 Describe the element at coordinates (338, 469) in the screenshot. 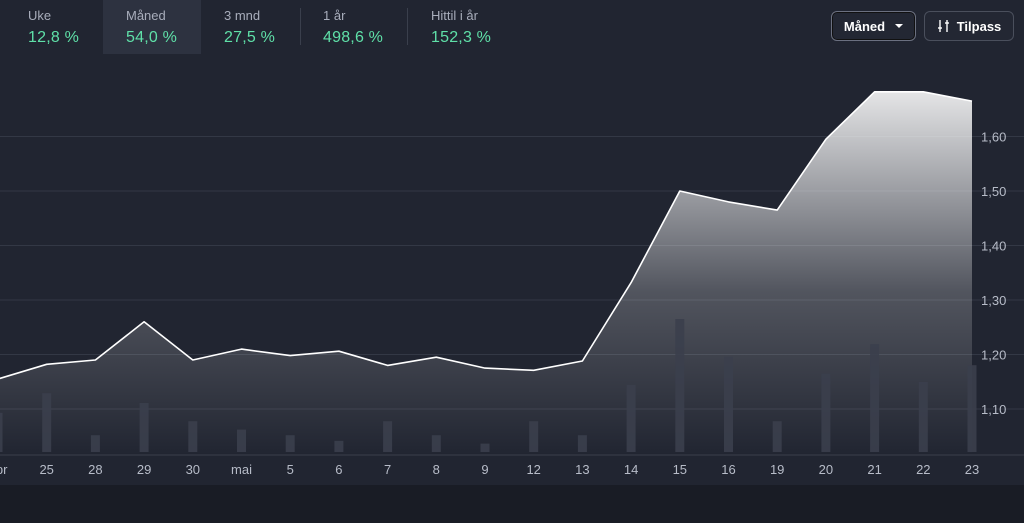

I see `x-tick-label: 6` at that location.